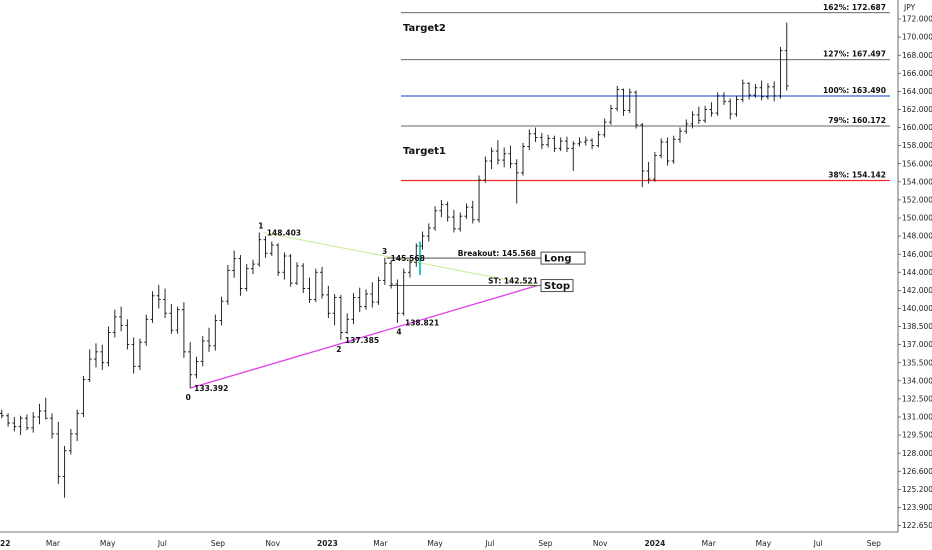  Describe the element at coordinates (917, 73) in the screenshot. I see `y-tick-label: 166.000` at that location.